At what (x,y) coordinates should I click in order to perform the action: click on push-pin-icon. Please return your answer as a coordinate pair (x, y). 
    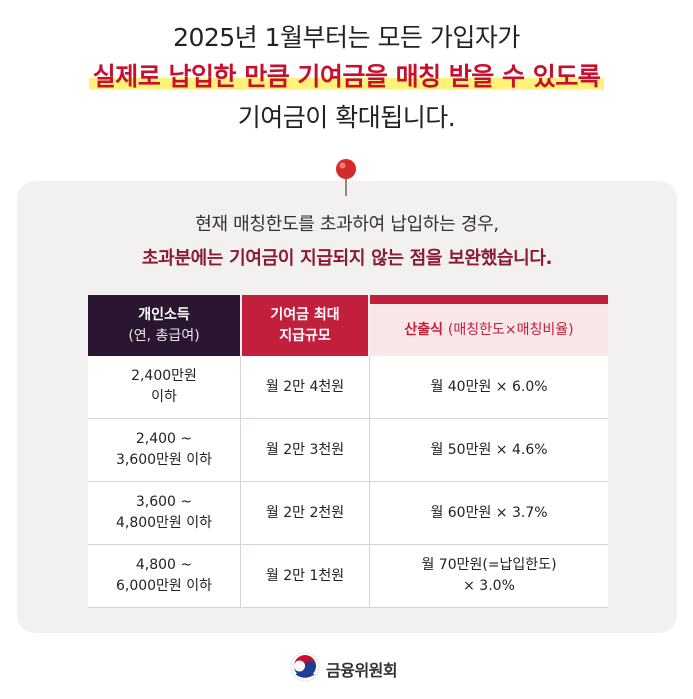
    Looking at the image, I should click on (346, 177).